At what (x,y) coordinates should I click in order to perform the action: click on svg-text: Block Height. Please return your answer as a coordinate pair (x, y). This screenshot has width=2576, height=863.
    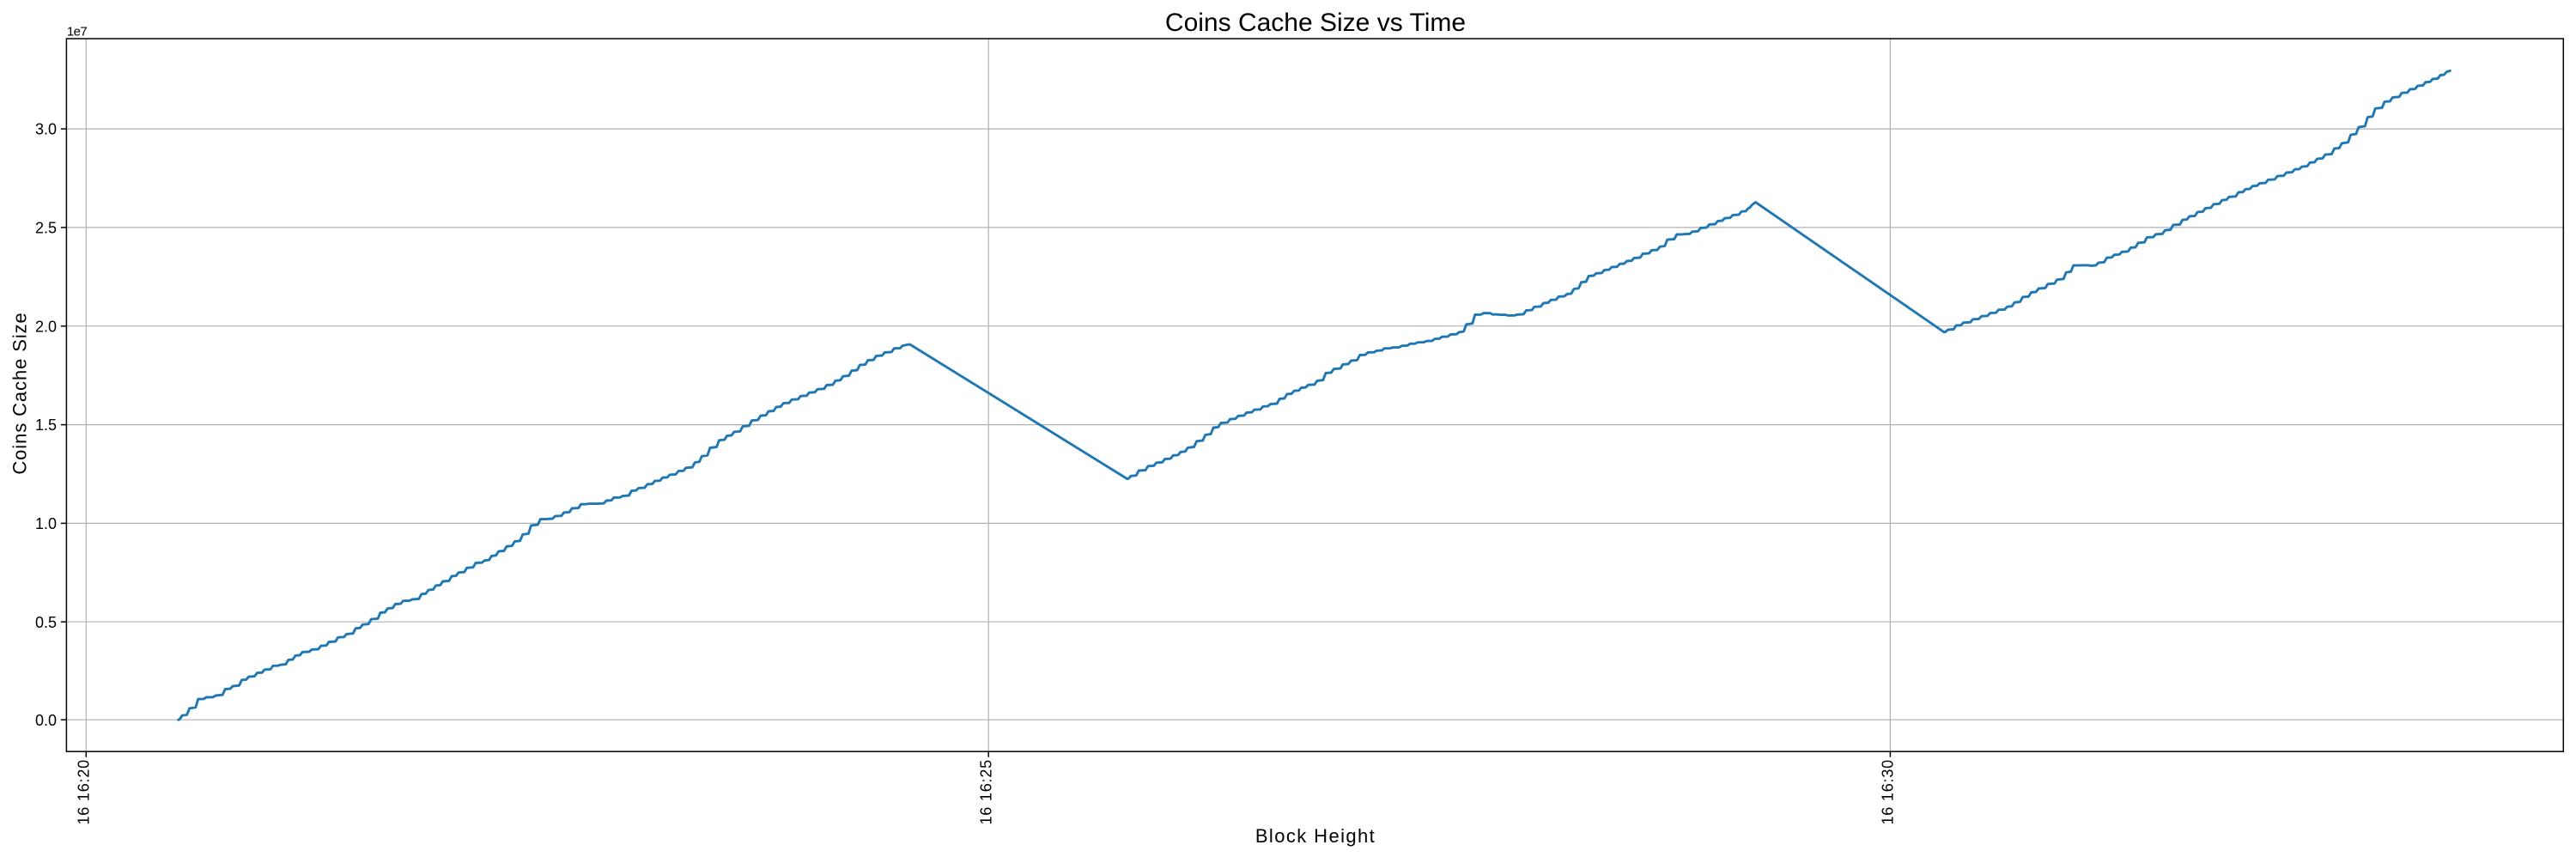
    Looking at the image, I should click on (1316, 836).